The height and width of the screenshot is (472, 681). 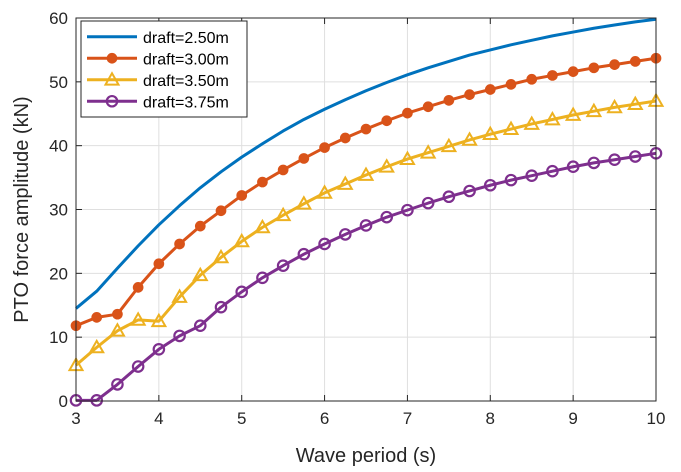 I want to click on y-tick-label: 10, so click(x=58, y=337).